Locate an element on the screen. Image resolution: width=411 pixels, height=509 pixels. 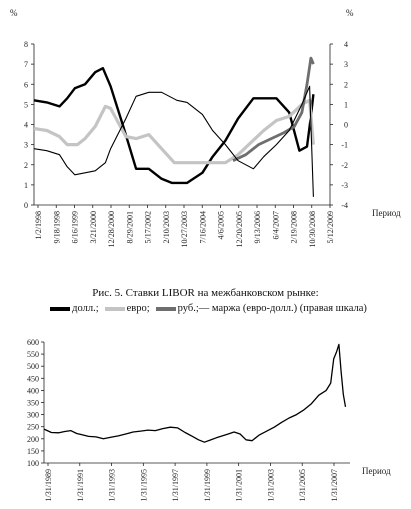
x-tick-label: 5/17/2002 is located at coordinates (148, 227).